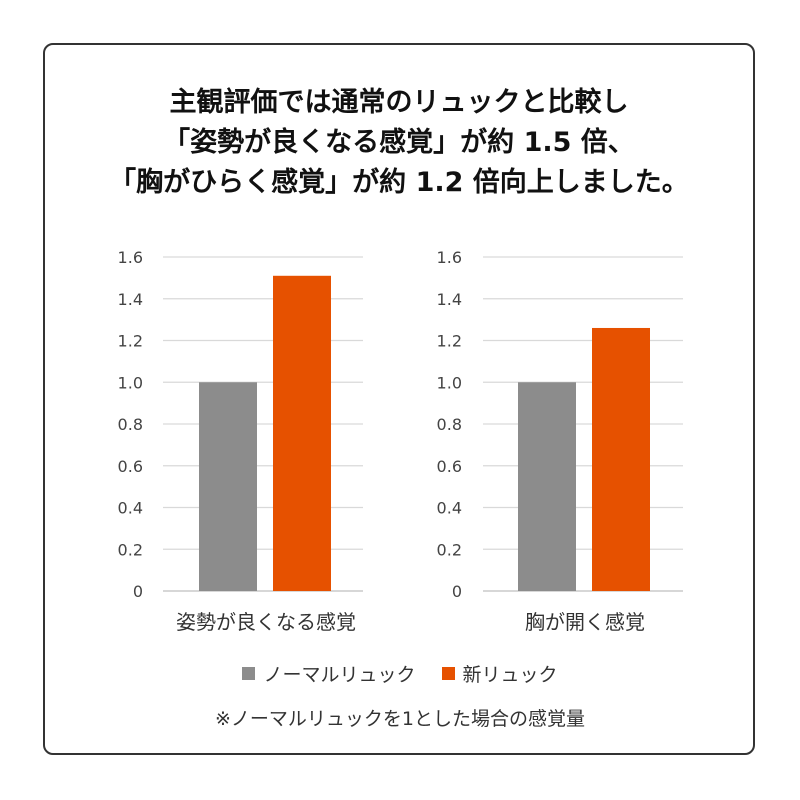  I want to click on legend-label-new: 新リュック, so click(510, 675).